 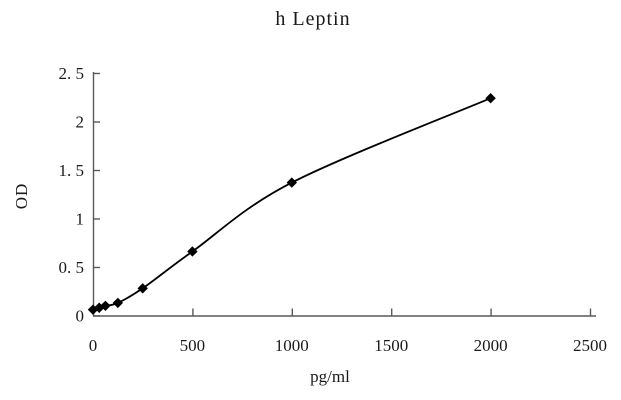 What do you see at coordinates (72, 267) in the screenshot?
I see `y-tick-label: 0. 5` at bounding box center [72, 267].